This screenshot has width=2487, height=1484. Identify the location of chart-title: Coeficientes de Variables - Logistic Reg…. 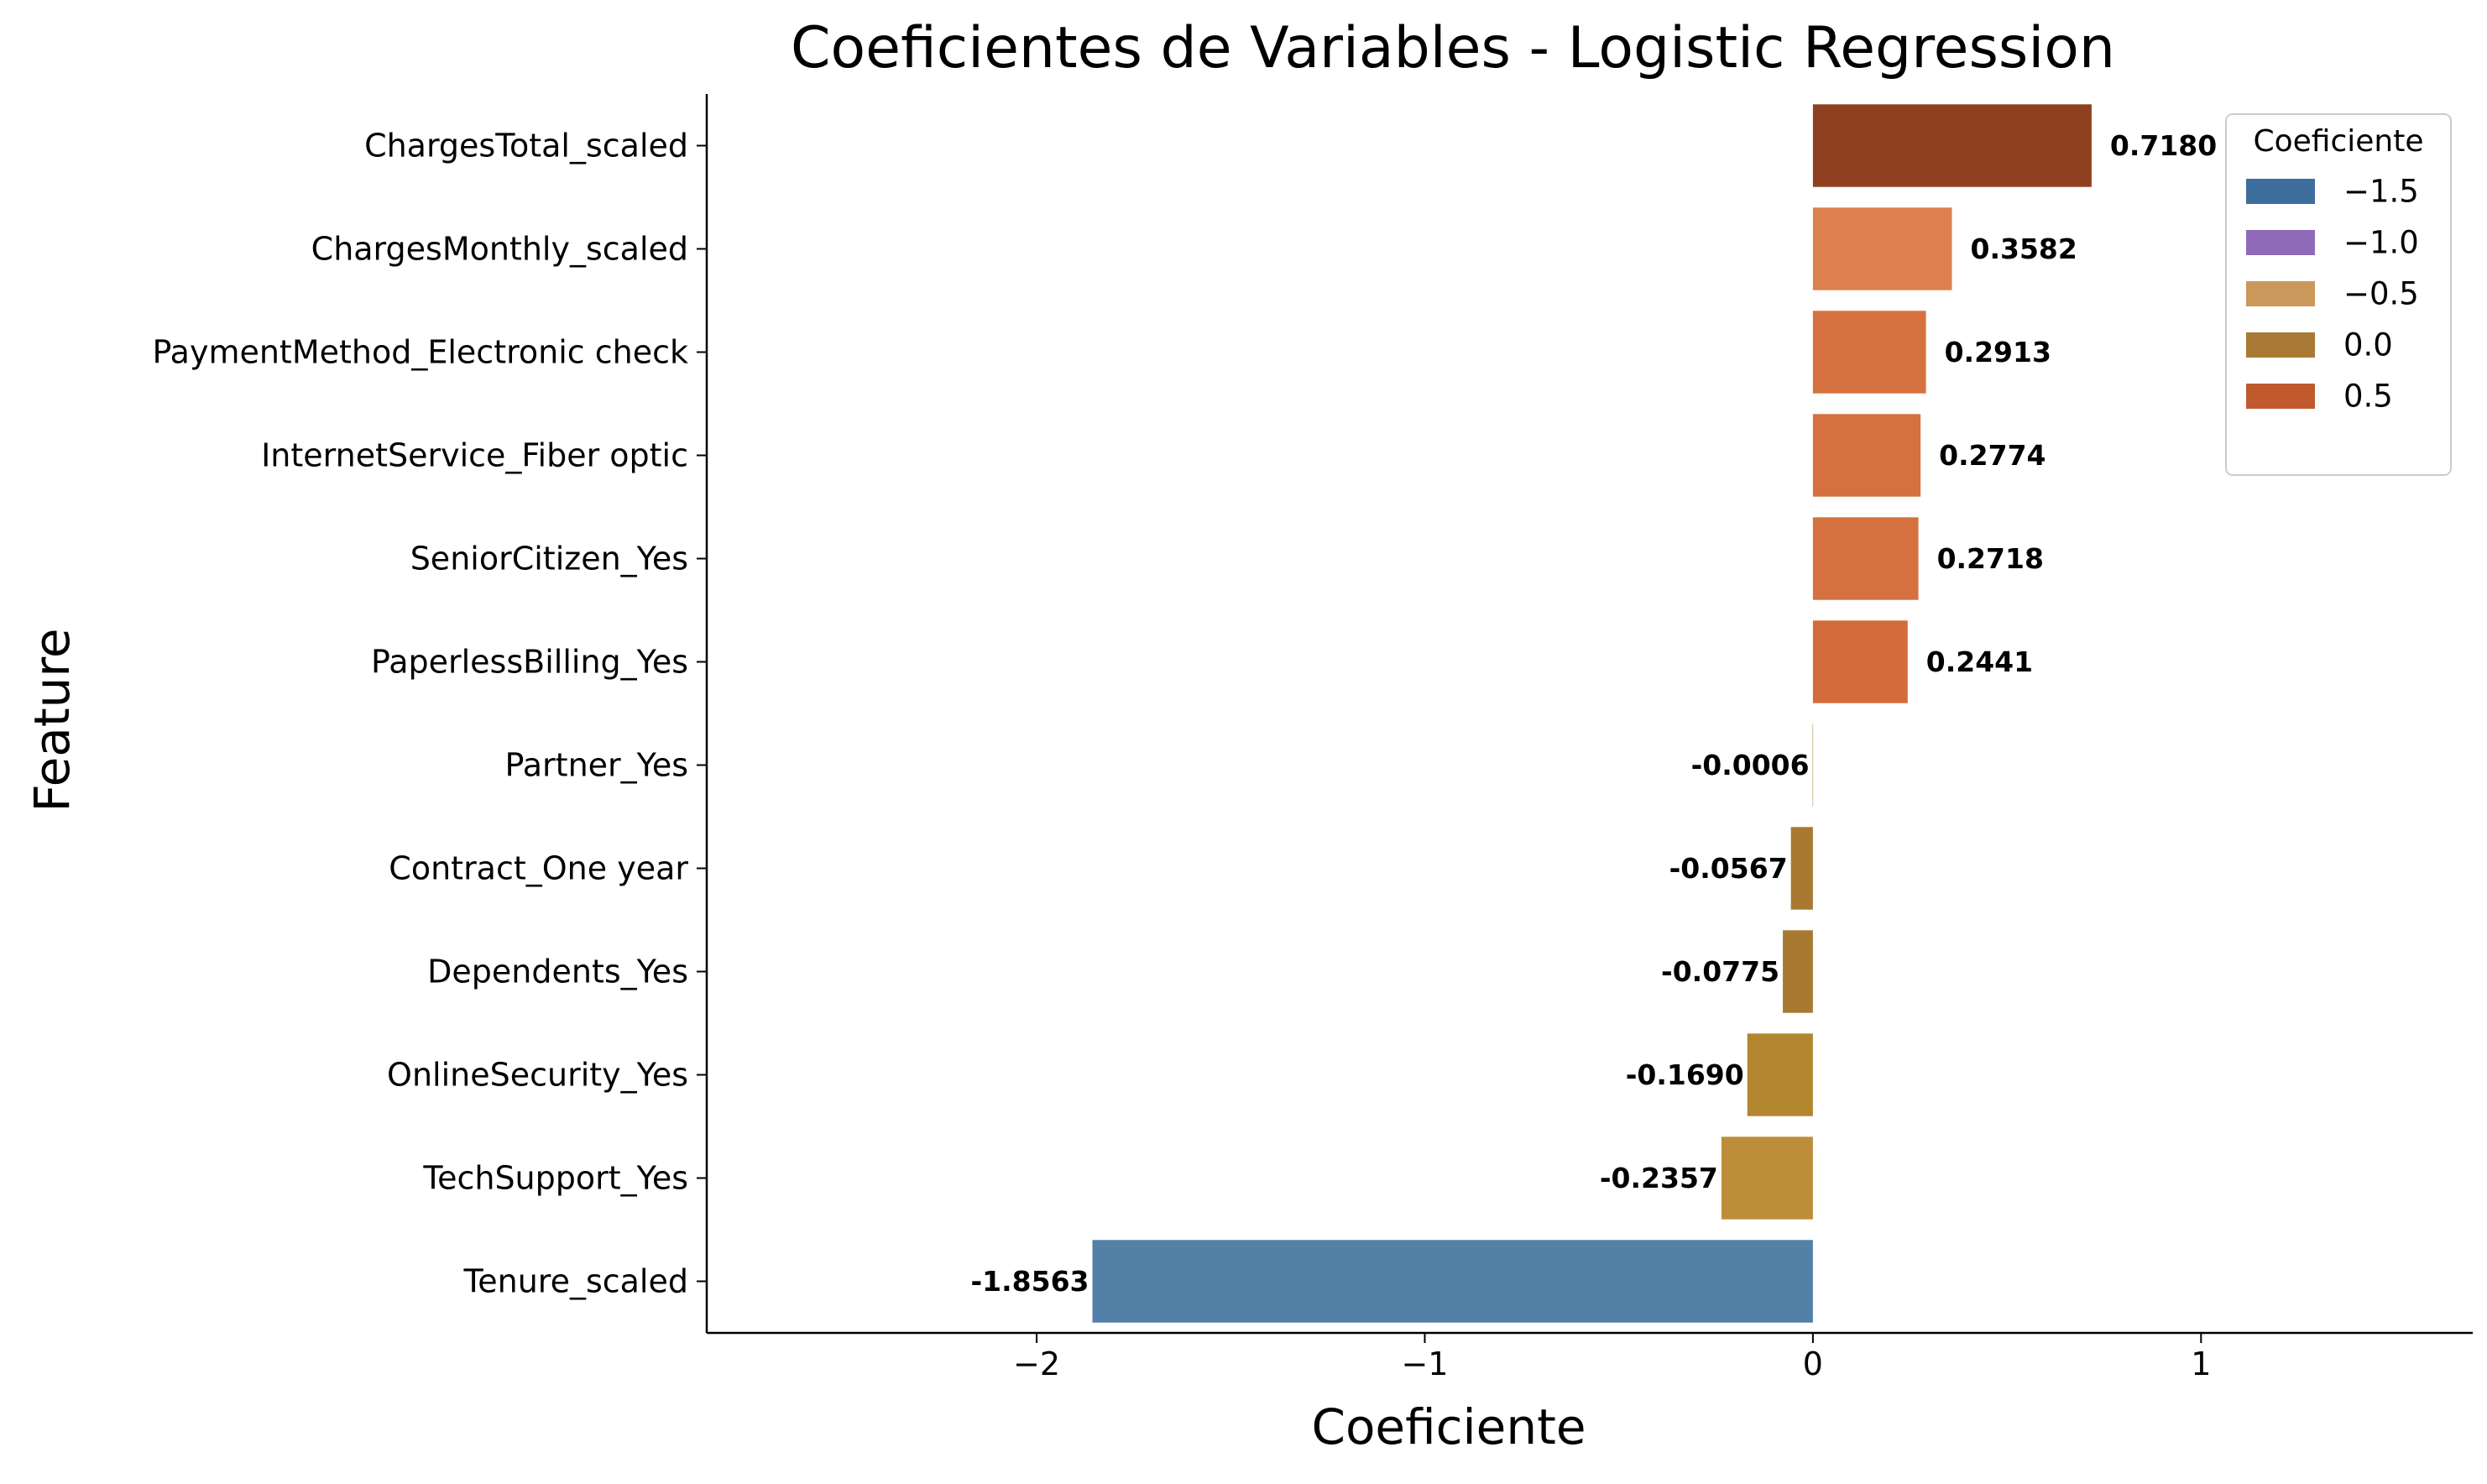
(1453, 48).